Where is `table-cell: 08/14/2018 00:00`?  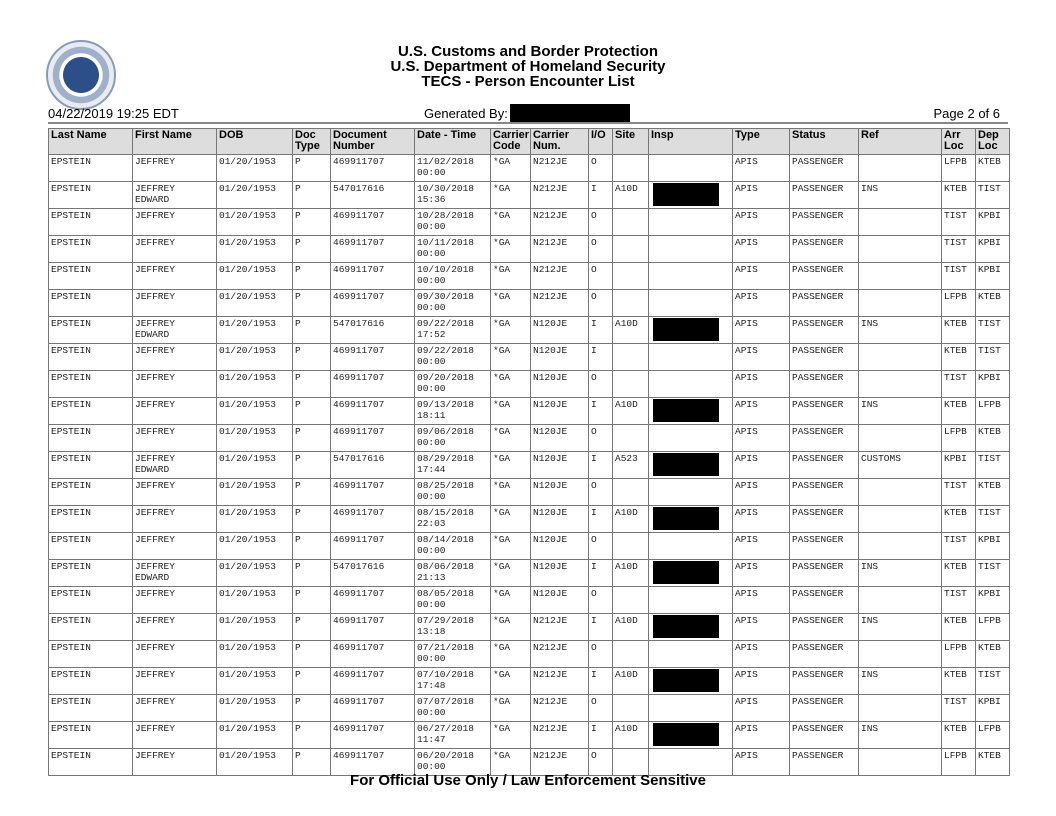 table-cell: 08/14/2018 00:00 is located at coordinates (452, 546).